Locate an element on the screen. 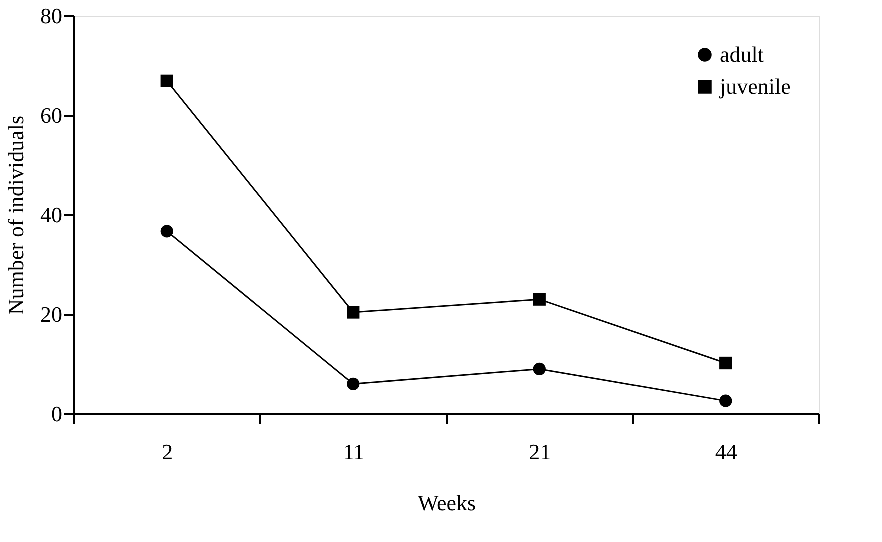 This screenshot has width=882, height=542. x-axis-title: Weeks is located at coordinates (447, 503).